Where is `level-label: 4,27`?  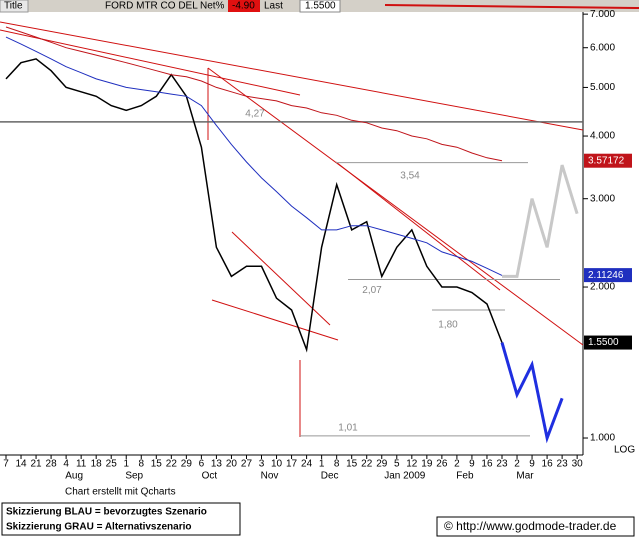 level-label: 4,27 is located at coordinates (255, 113).